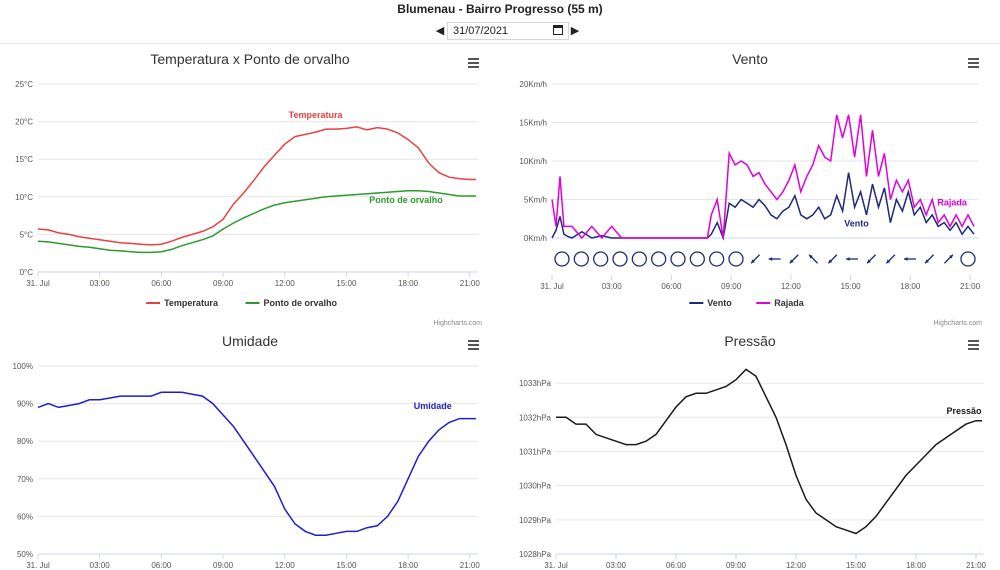 This screenshot has height=570, width=1000. Describe the element at coordinates (249, 59) in the screenshot. I see `chart-title: Temperatura x Ponto de orvalho` at that location.